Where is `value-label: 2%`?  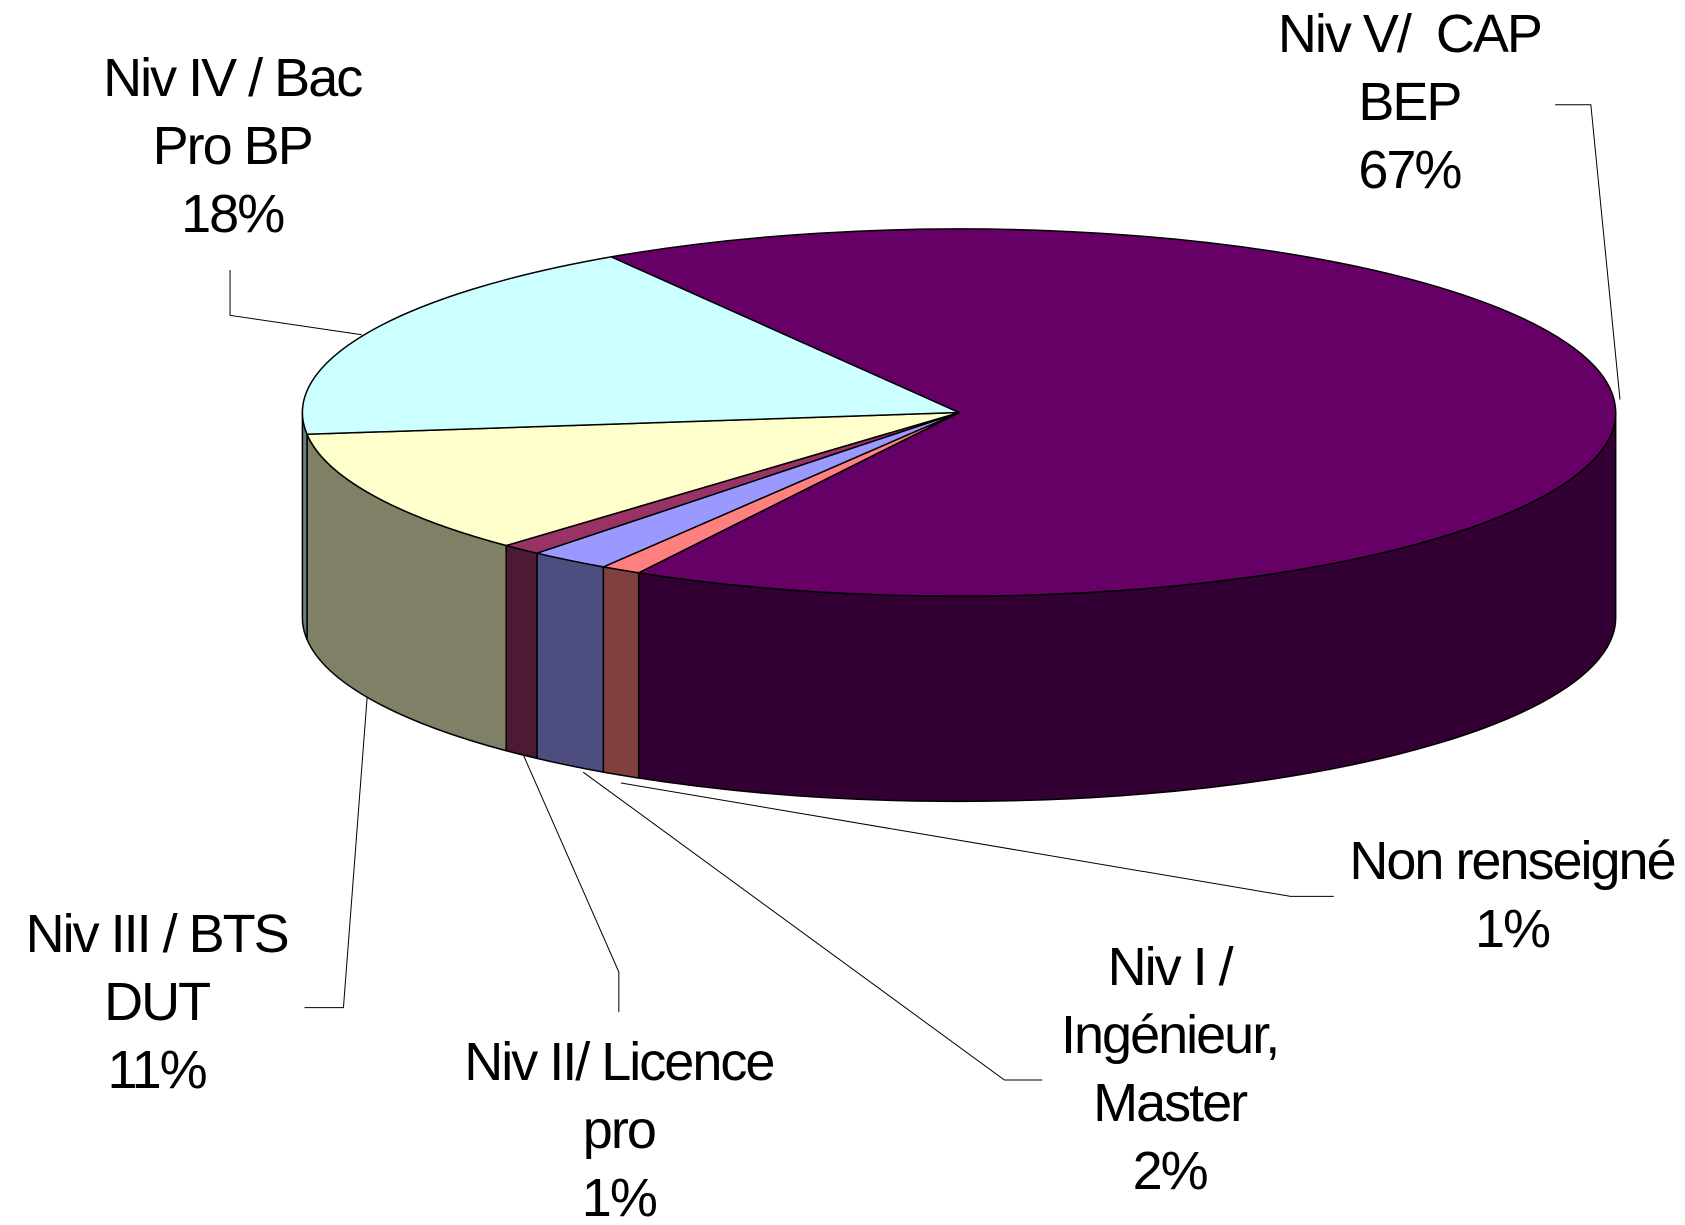
value-label: 2% is located at coordinates (1170, 1170).